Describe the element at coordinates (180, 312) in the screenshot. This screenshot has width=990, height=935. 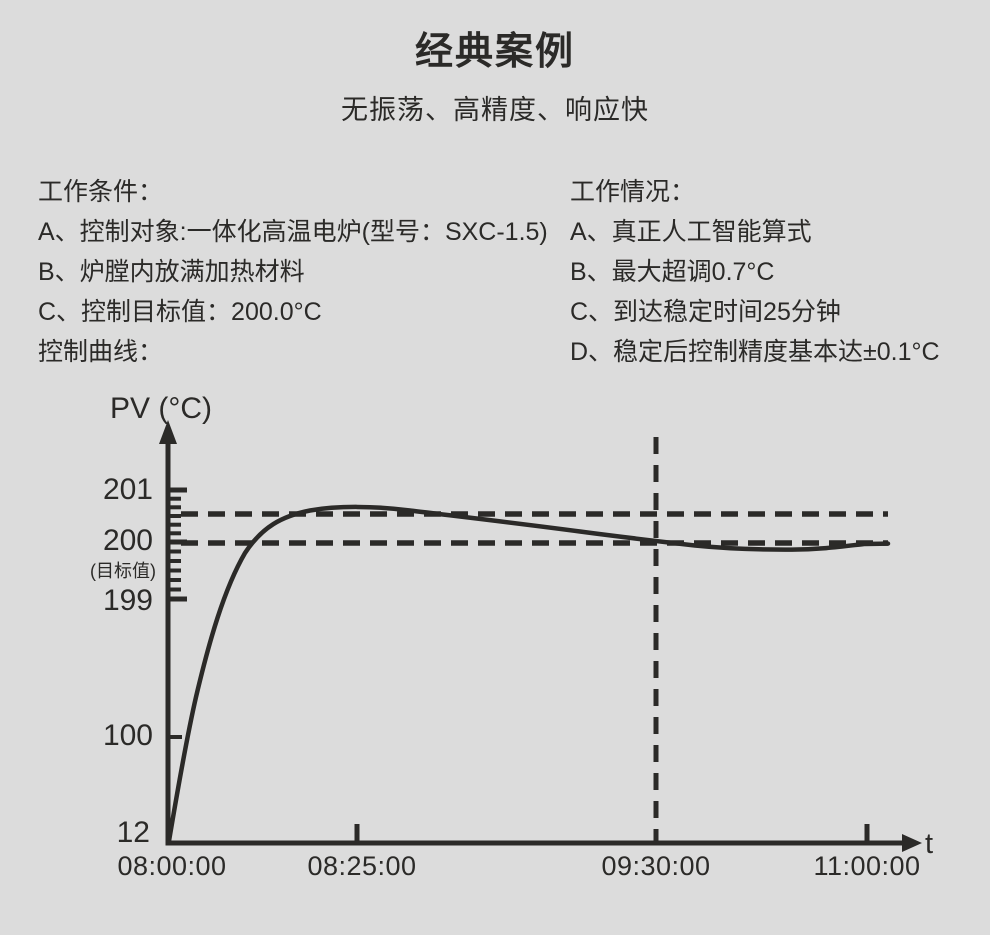
I see `condition-item-c: C、控制目标值：200.0°C` at that location.